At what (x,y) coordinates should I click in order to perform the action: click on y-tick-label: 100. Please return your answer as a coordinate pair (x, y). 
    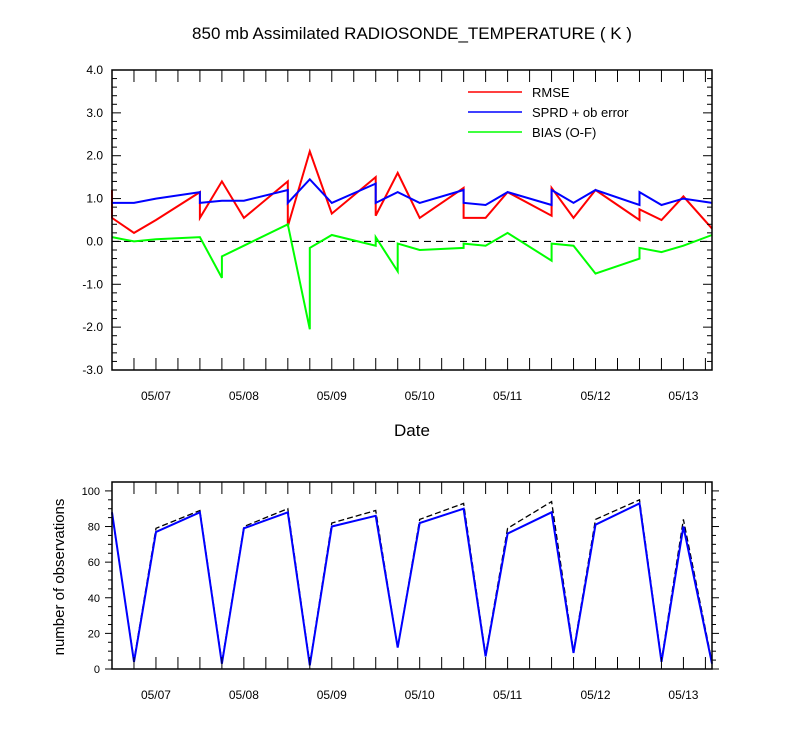
    Looking at the image, I should click on (91, 492).